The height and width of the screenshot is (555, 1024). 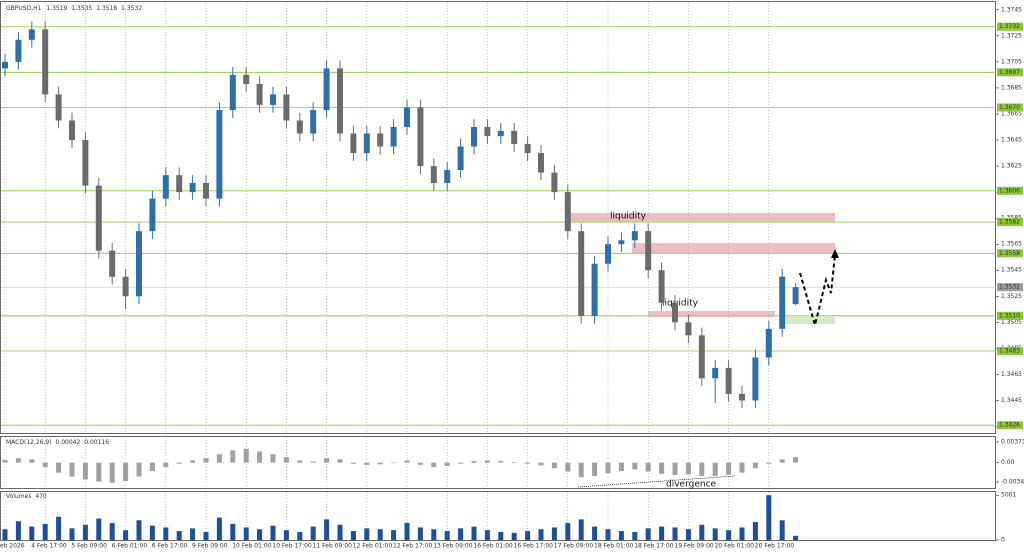 I want to click on x-tick-label: 10 Feb 01:00, so click(x=252, y=546).